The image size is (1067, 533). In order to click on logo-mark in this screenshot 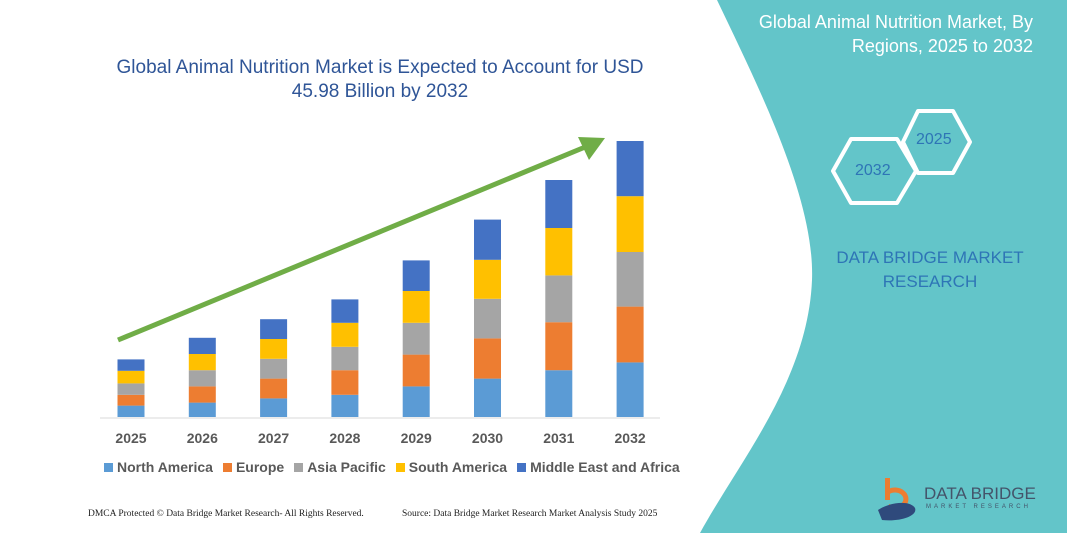, I will do `click(897, 499)`.